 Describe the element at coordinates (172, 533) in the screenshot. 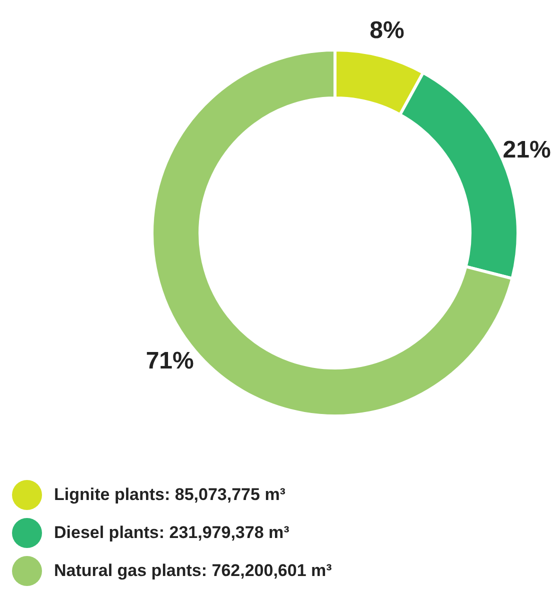

I see `legend-label: Diesel plants: 231,979,378 m³` at that location.